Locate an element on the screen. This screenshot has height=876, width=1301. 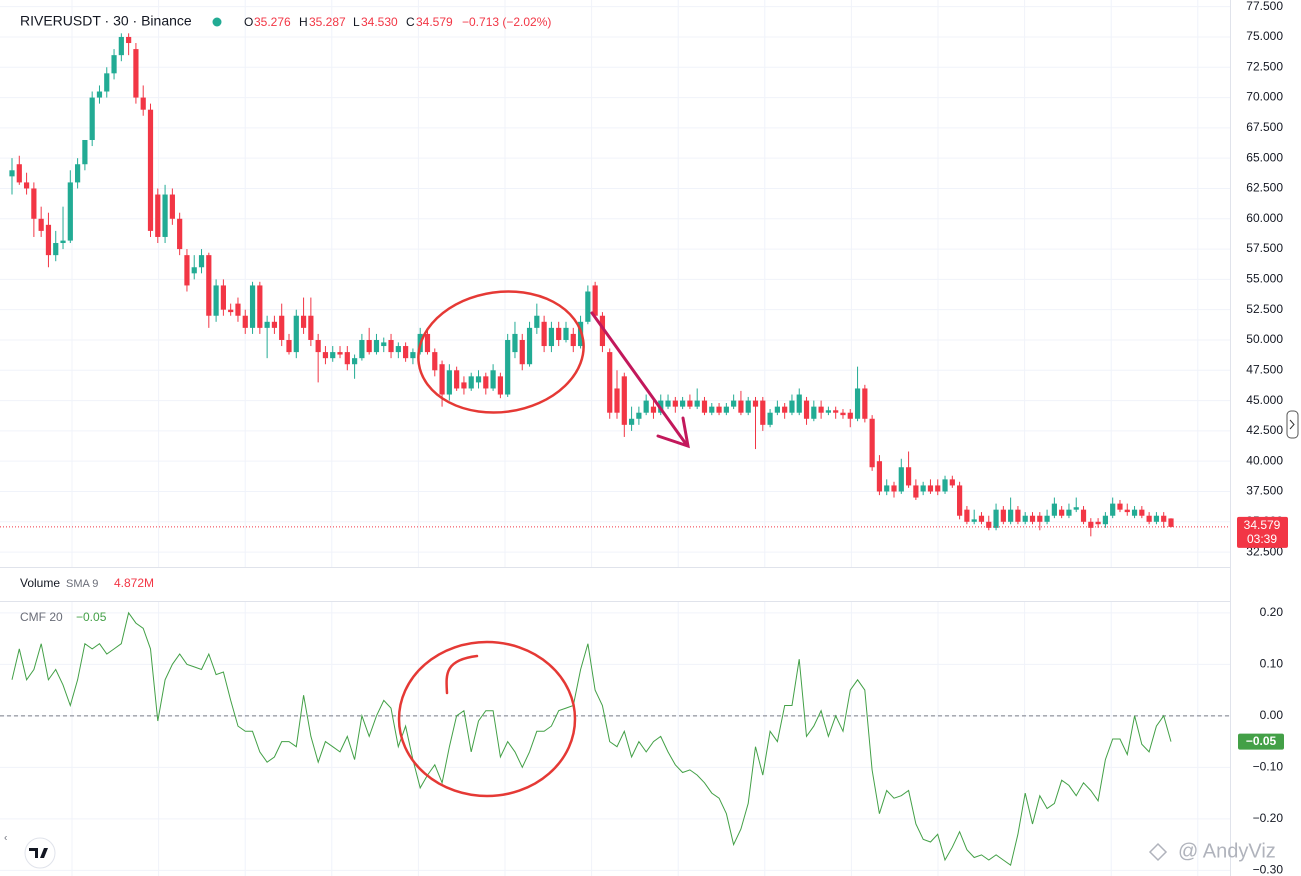
ohlc-value: 35.276 is located at coordinates (272, 22).